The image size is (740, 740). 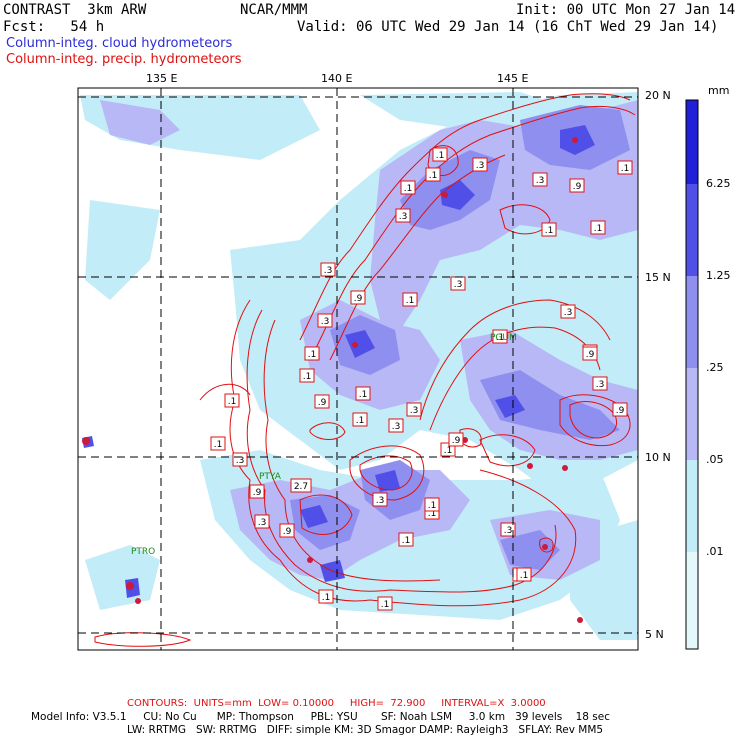 What do you see at coordinates (119, 43) in the screenshot?
I see `field-title-cloud: Column-integ. cloud hydrometeors` at bounding box center [119, 43].